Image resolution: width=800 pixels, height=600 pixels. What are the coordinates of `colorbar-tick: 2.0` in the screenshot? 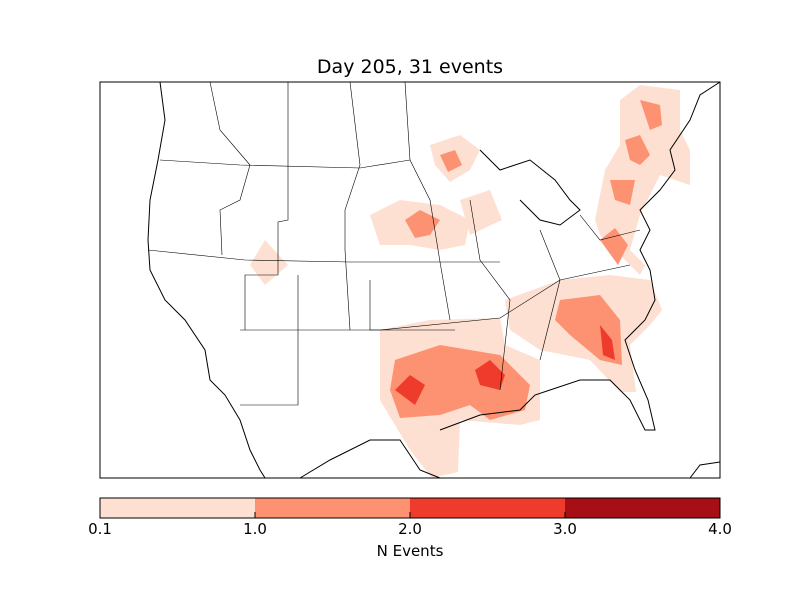 It's located at (410, 529).